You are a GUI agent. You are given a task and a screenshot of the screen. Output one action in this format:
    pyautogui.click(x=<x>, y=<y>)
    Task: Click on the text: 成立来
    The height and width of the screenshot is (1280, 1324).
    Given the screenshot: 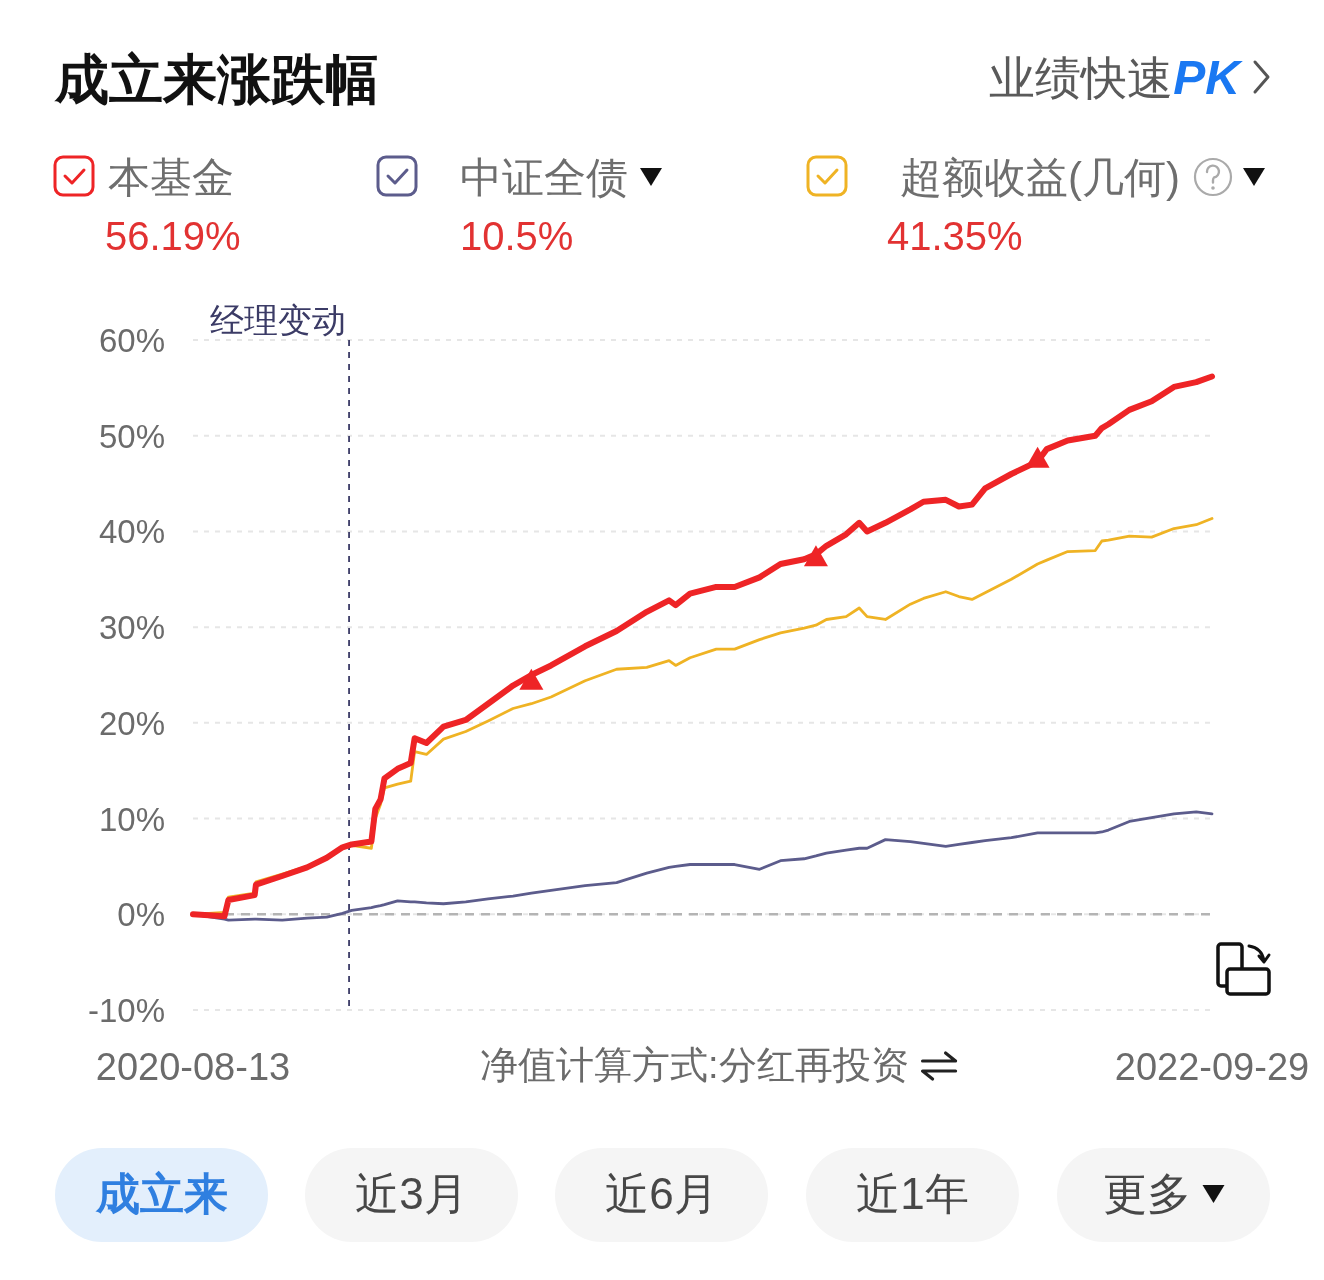 What is the action you would take?
    pyautogui.click(x=161, y=1193)
    